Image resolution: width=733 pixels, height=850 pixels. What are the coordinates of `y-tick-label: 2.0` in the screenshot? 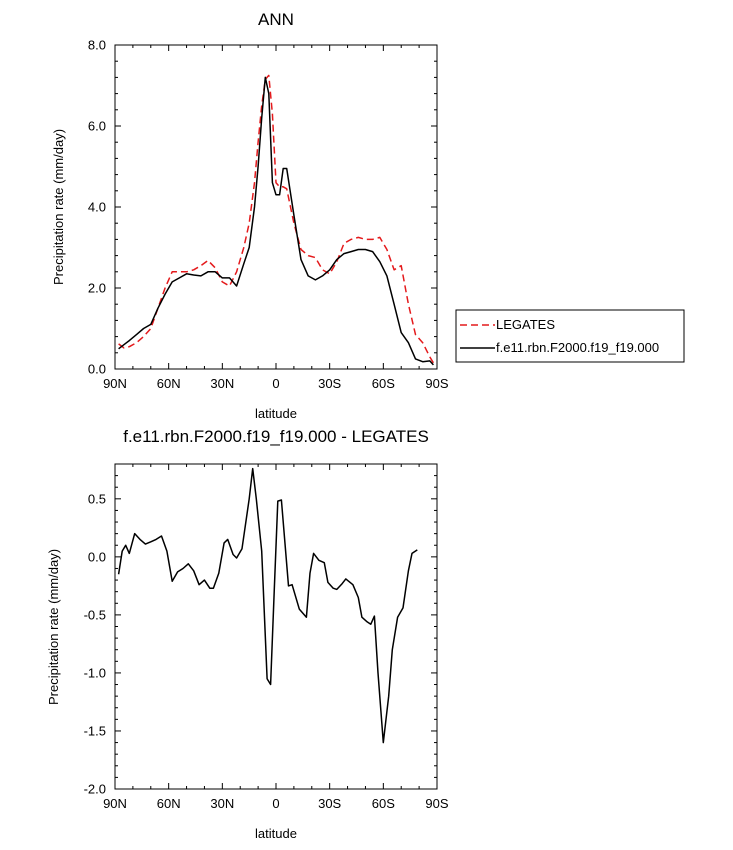 It's located at (97, 288).